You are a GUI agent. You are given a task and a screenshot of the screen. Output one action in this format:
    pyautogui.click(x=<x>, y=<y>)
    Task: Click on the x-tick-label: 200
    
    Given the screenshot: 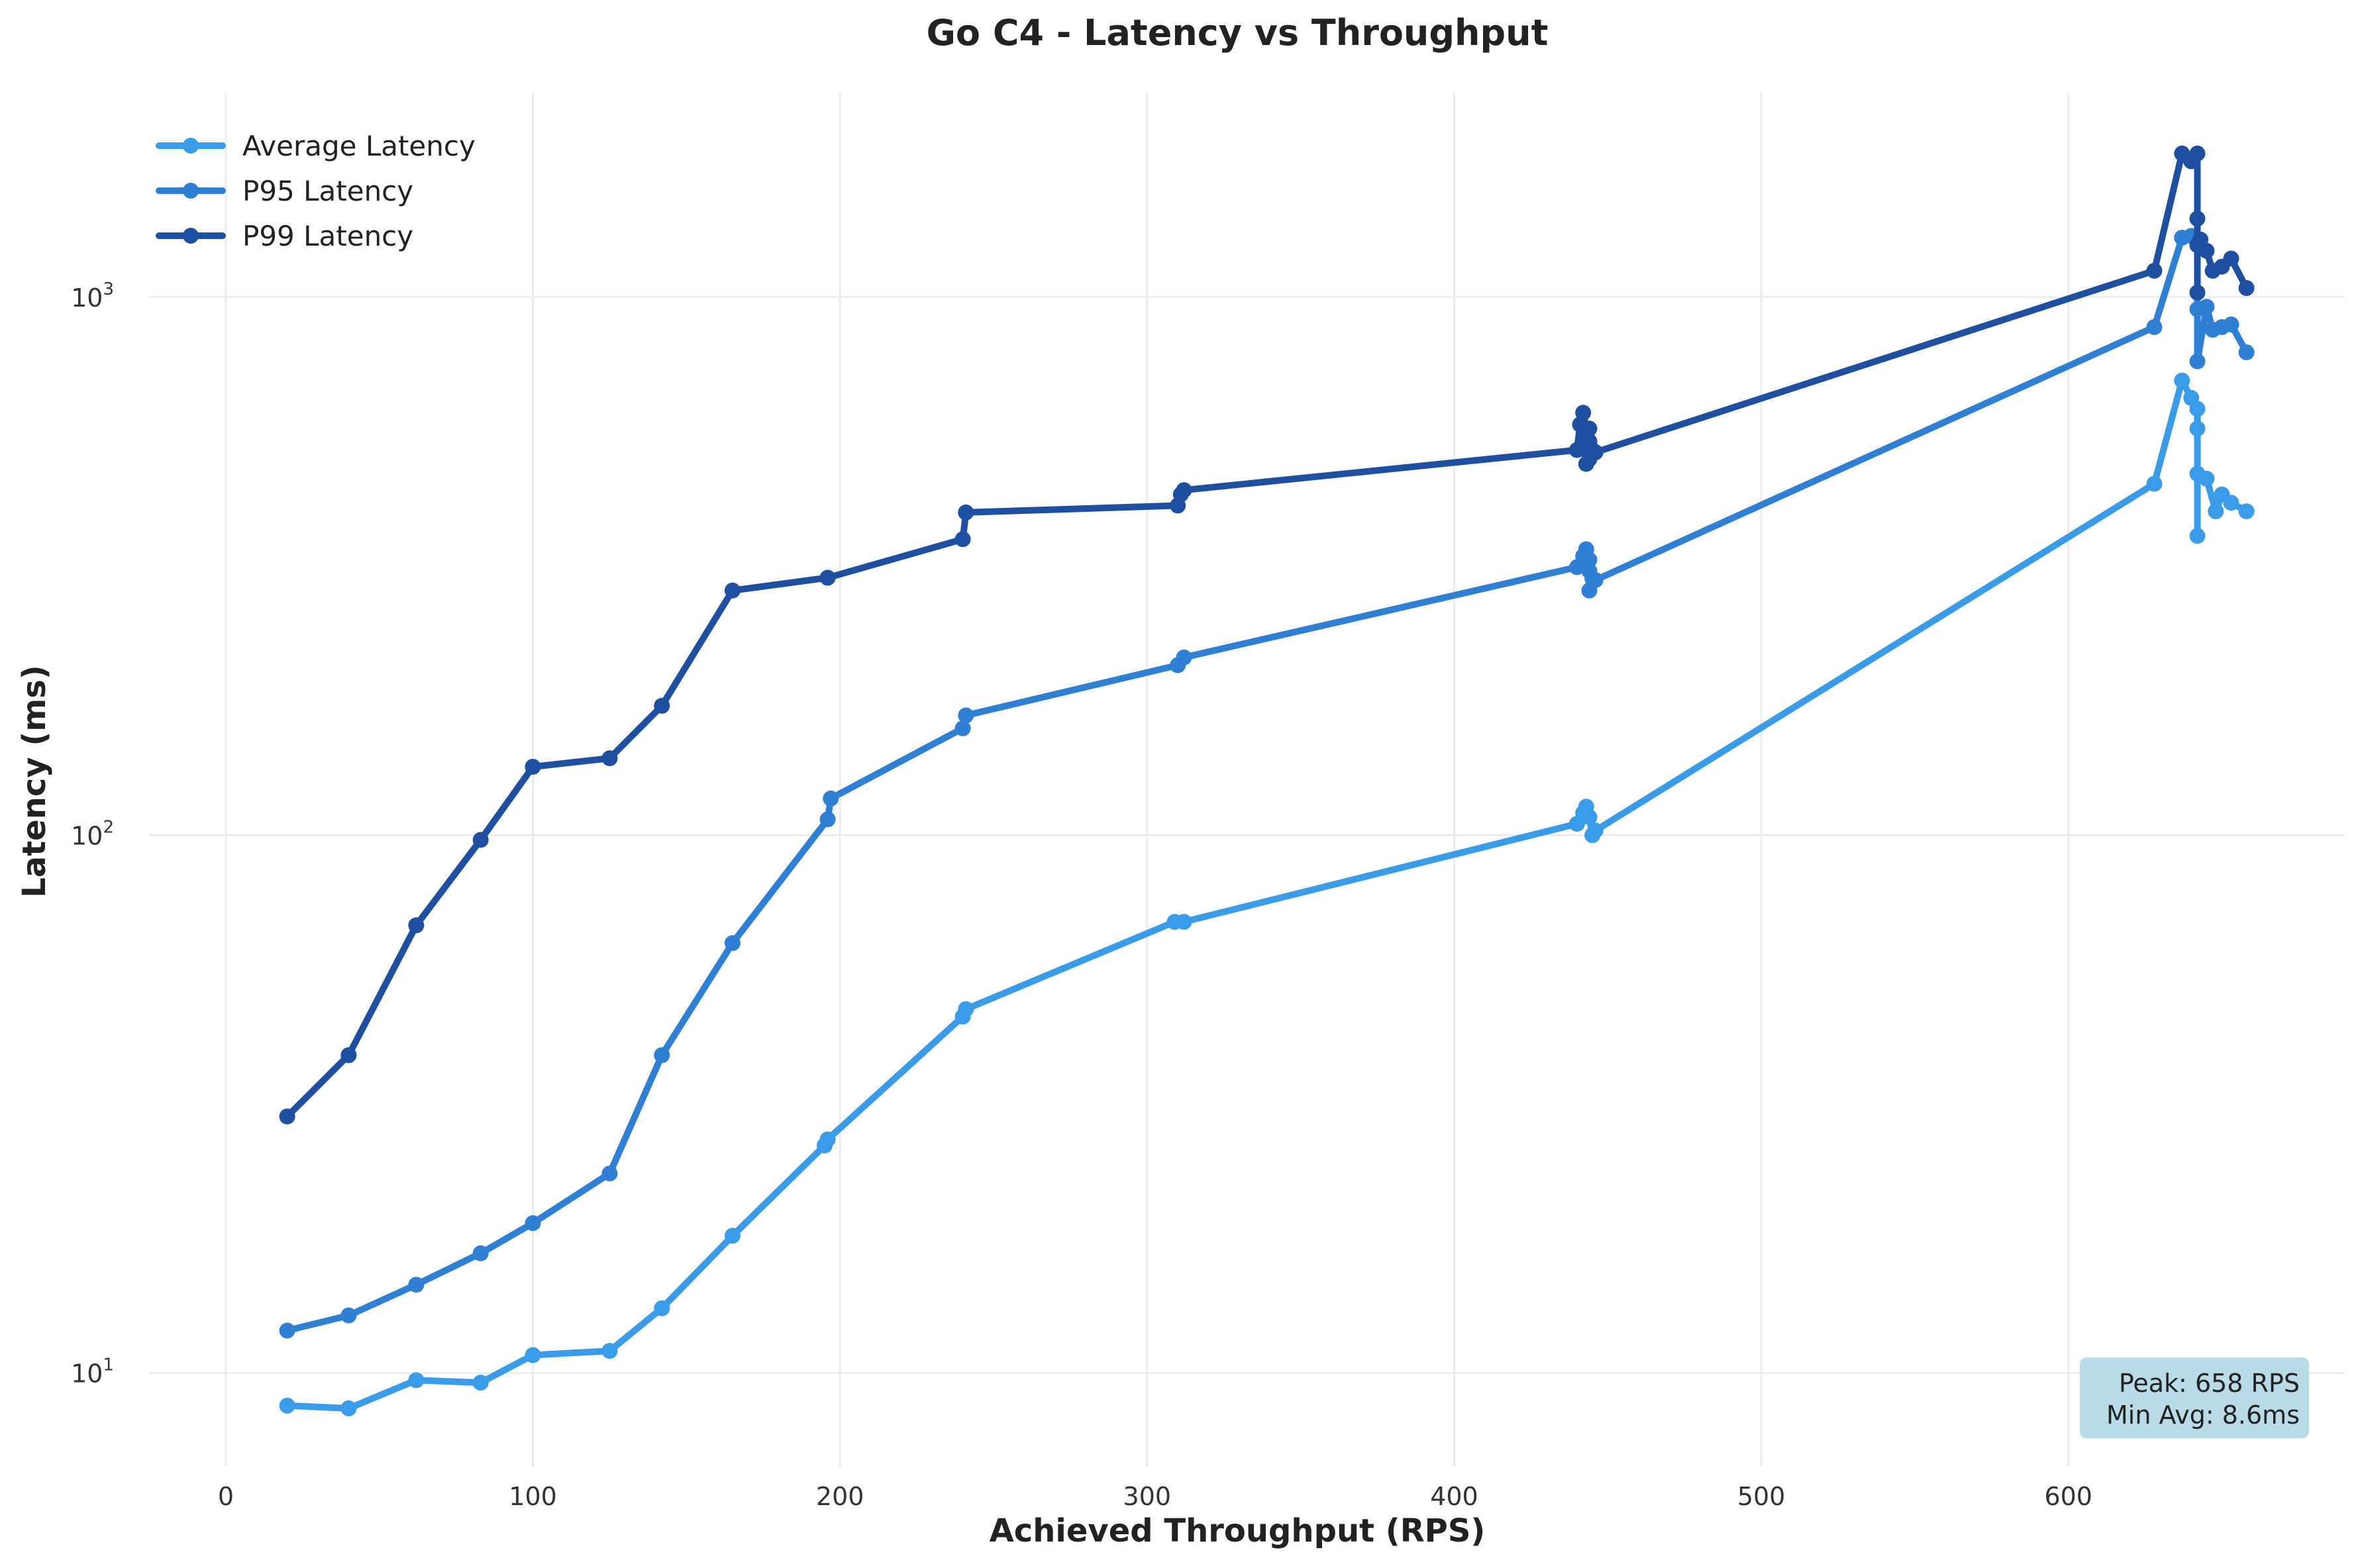 What is the action you would take?
    pyautogui.click(x=840, y=1496)
    